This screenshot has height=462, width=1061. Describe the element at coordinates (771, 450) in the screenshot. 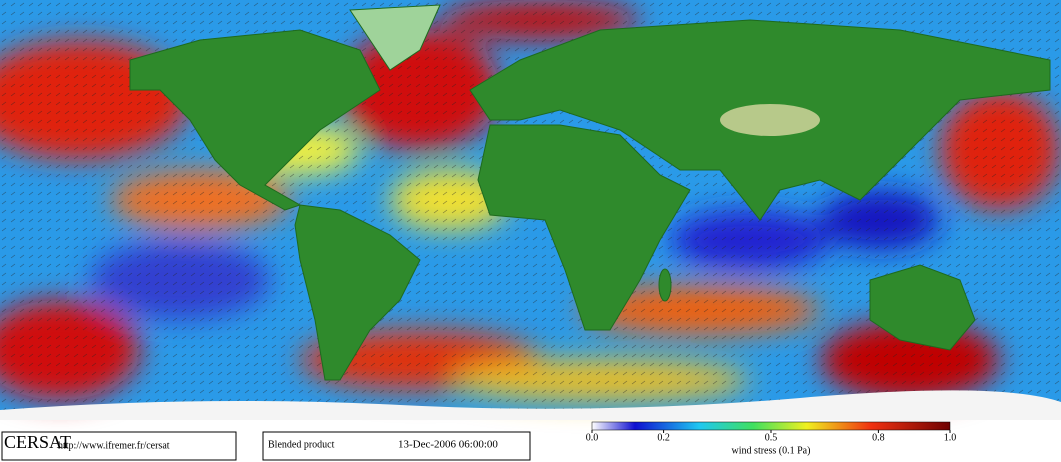

I see `colorbar-label: wind stress (0.1 Pa)` at that location.